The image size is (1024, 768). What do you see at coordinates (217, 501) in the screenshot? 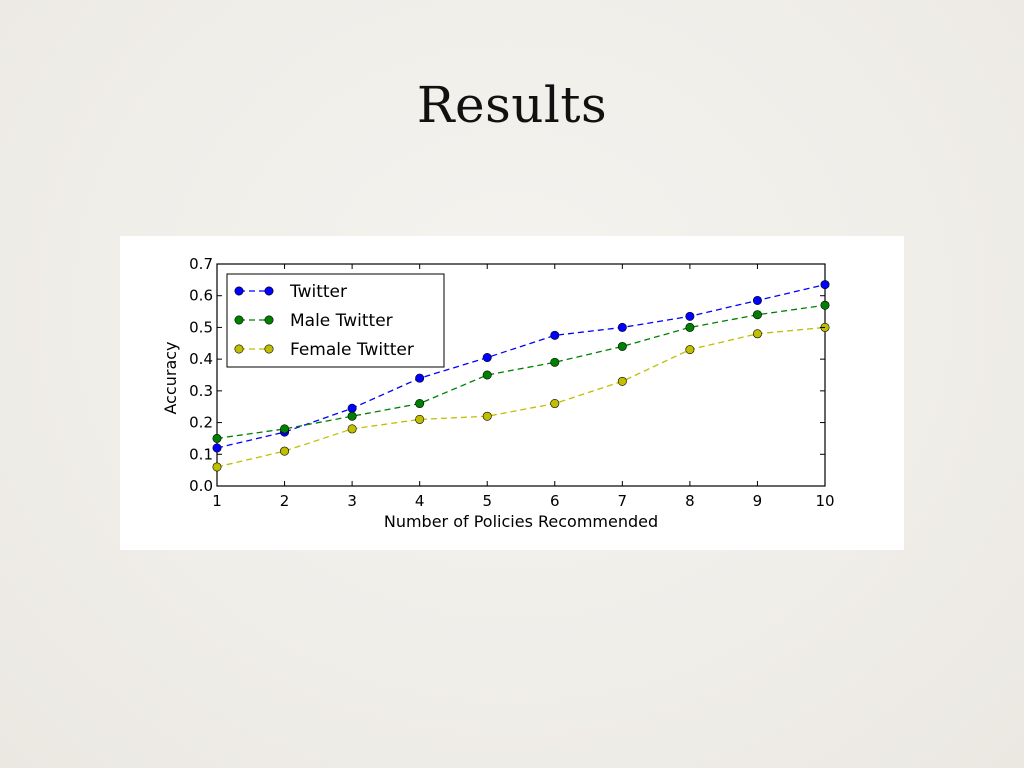
I see `x-tick-label: 1` at bounding box center [217, 501].